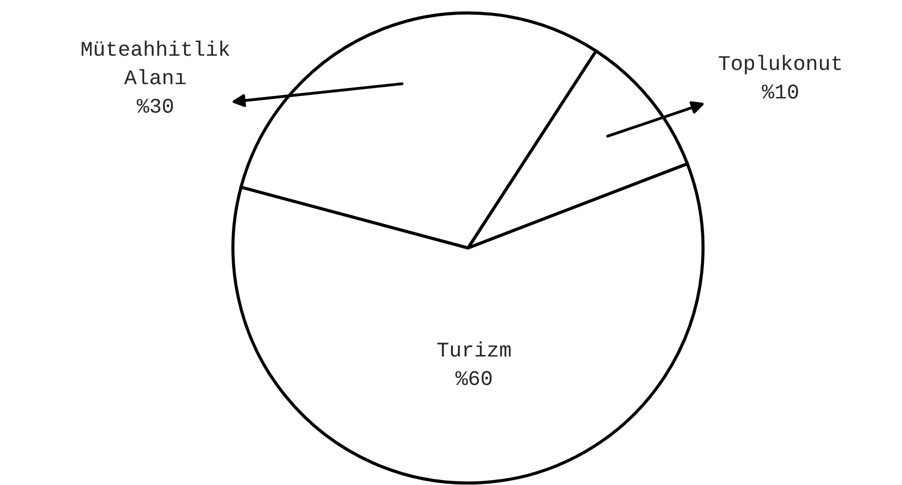 Image resolution: width=902 pixels, height=485 pixels. What do you see at coordinates (156, 62) in the screenshot?
I see `slice-label: Müteahhitlik Alanı` at bounding box center [156, 62].